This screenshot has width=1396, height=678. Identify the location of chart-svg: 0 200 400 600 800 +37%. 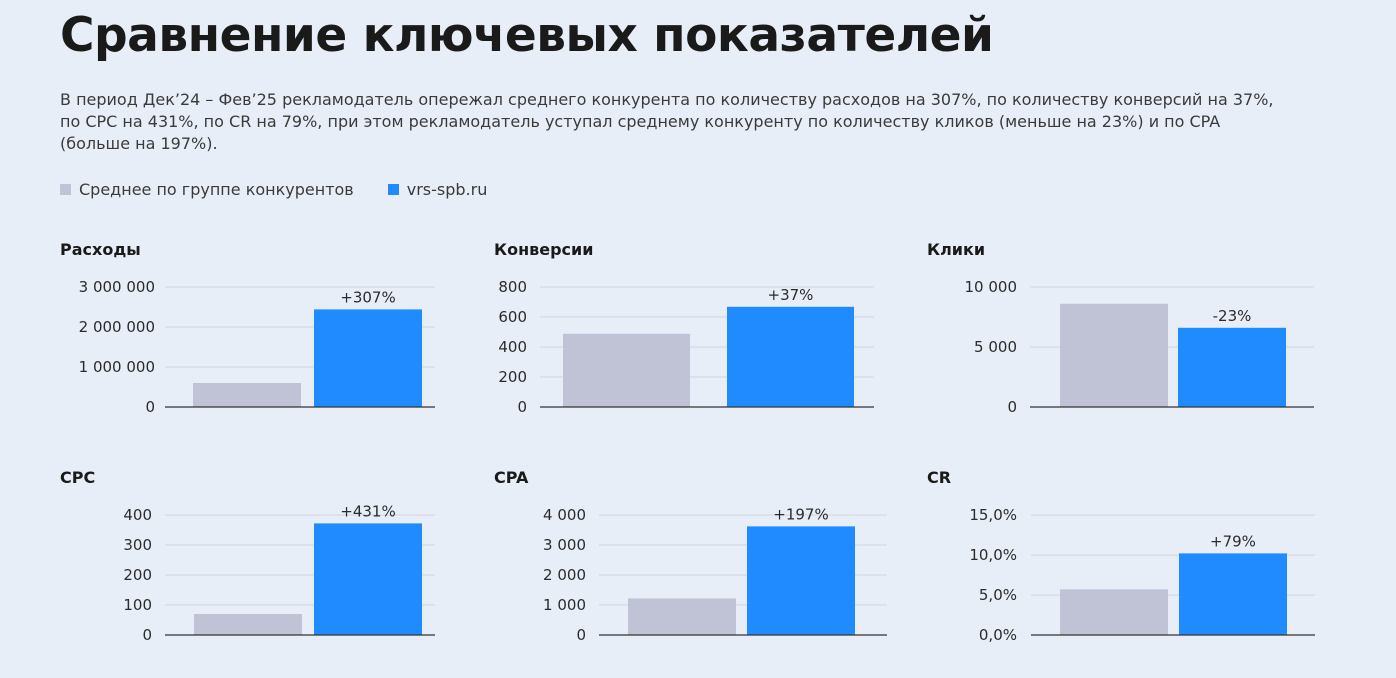
(686, 347).